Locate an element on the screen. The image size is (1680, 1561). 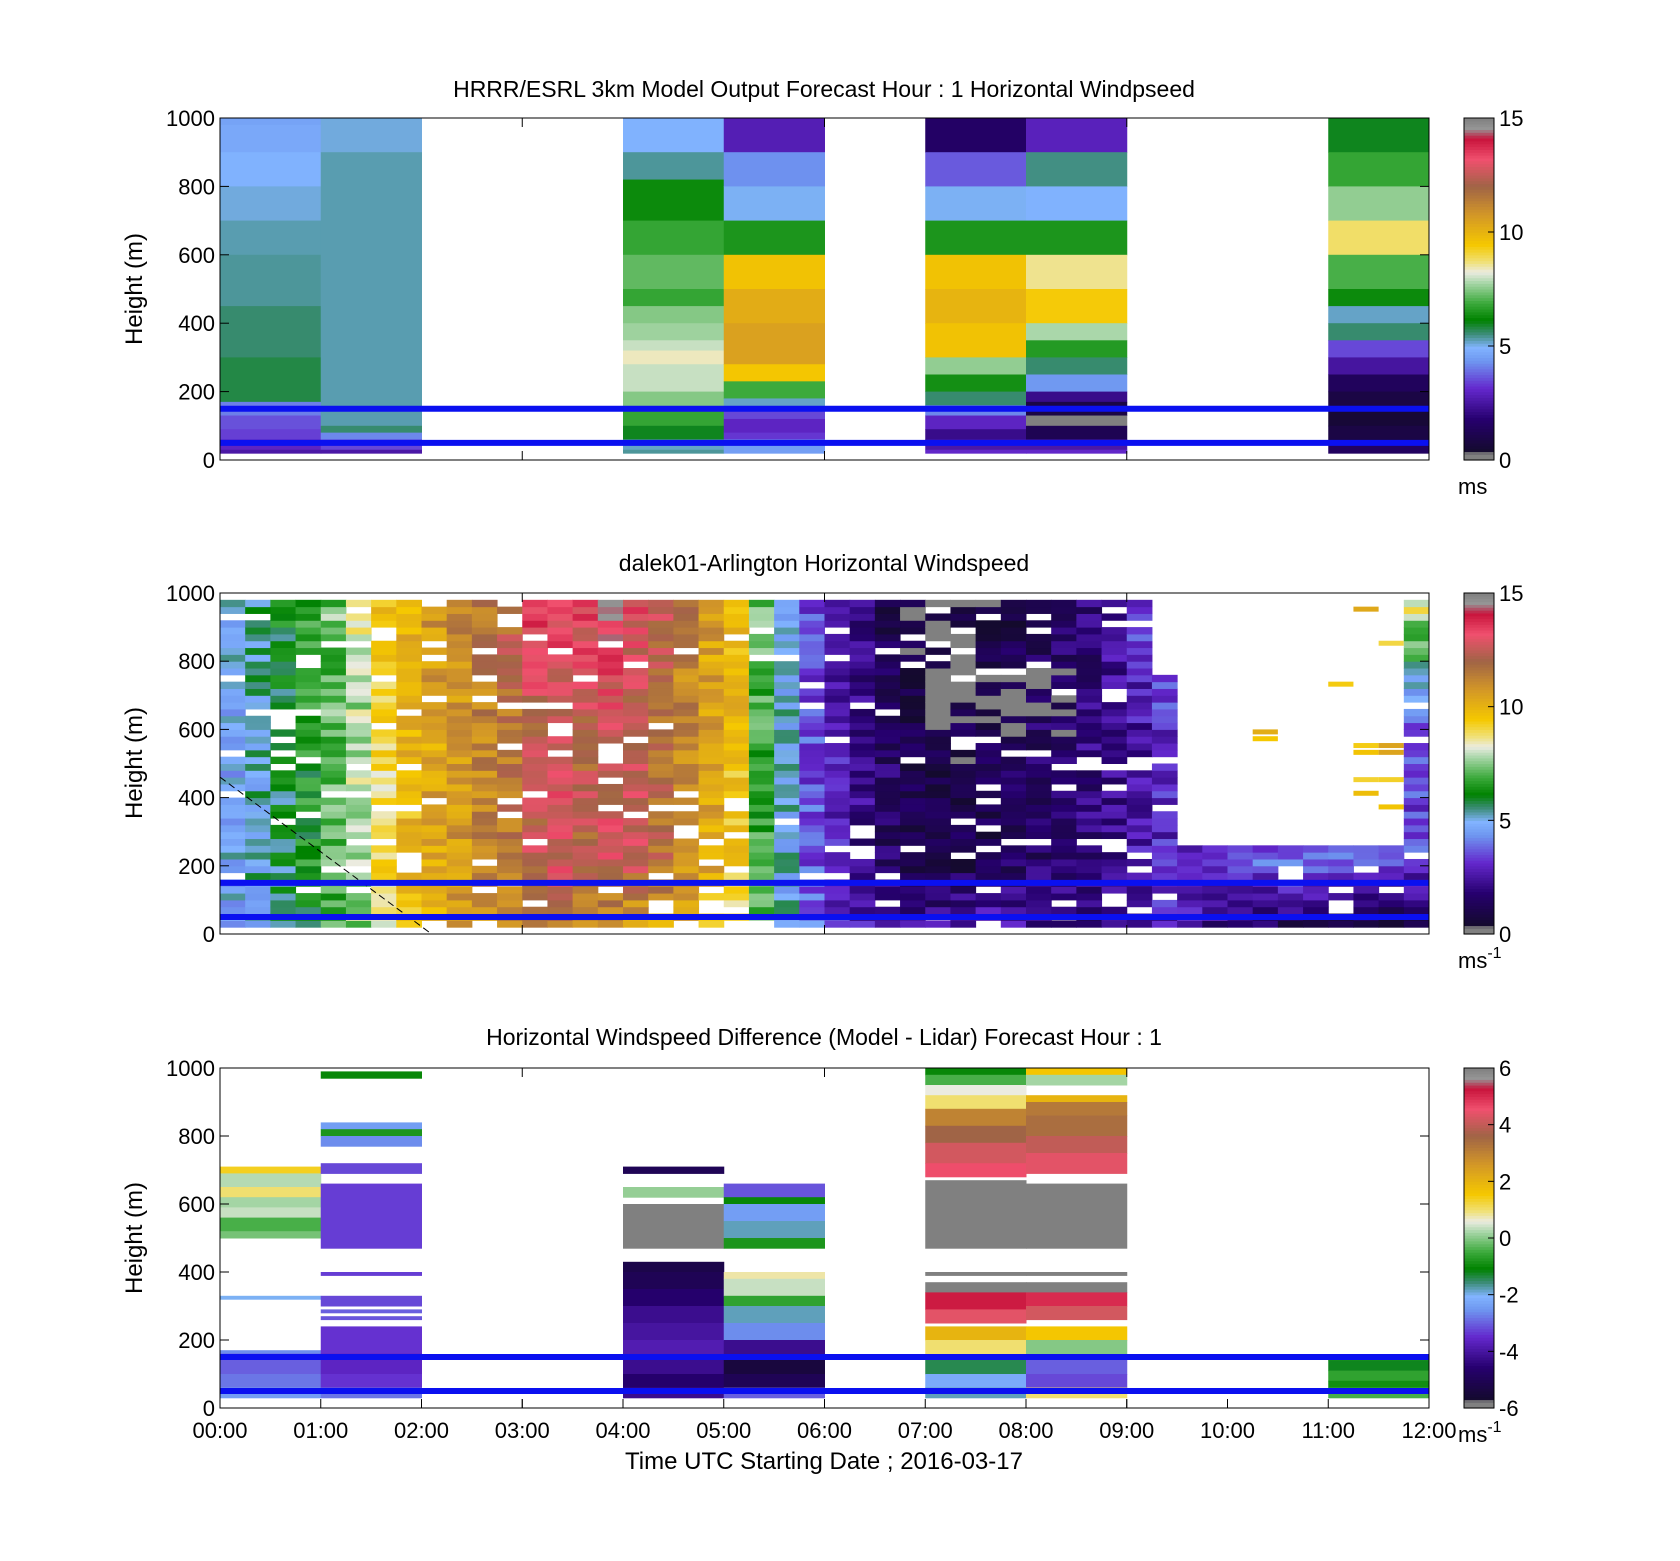
x-tick-label: 11:00 is located at coordinates (1328, 1430).